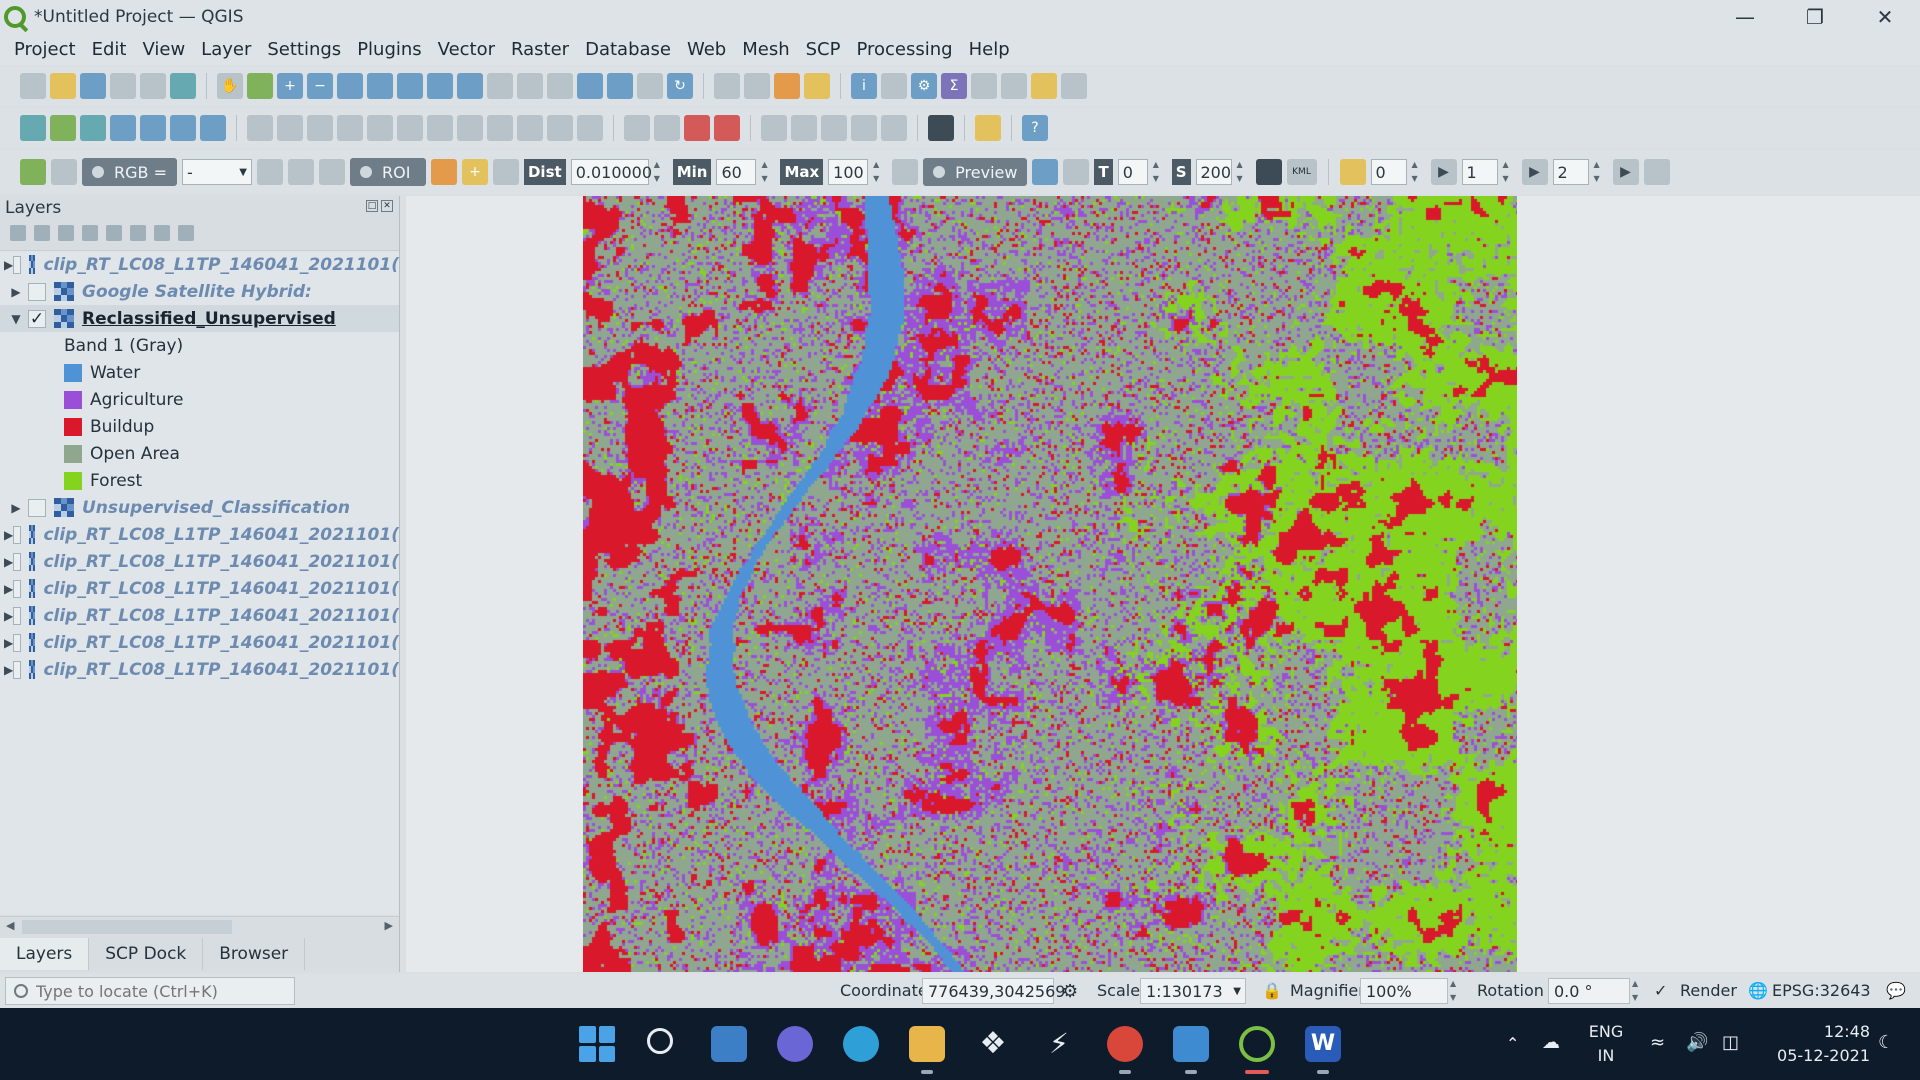 This screenshot has width=1920, height=1080. Describe the element at coordinates (706, 49) in the screenshot. I see `menu-web: Web` at that location.